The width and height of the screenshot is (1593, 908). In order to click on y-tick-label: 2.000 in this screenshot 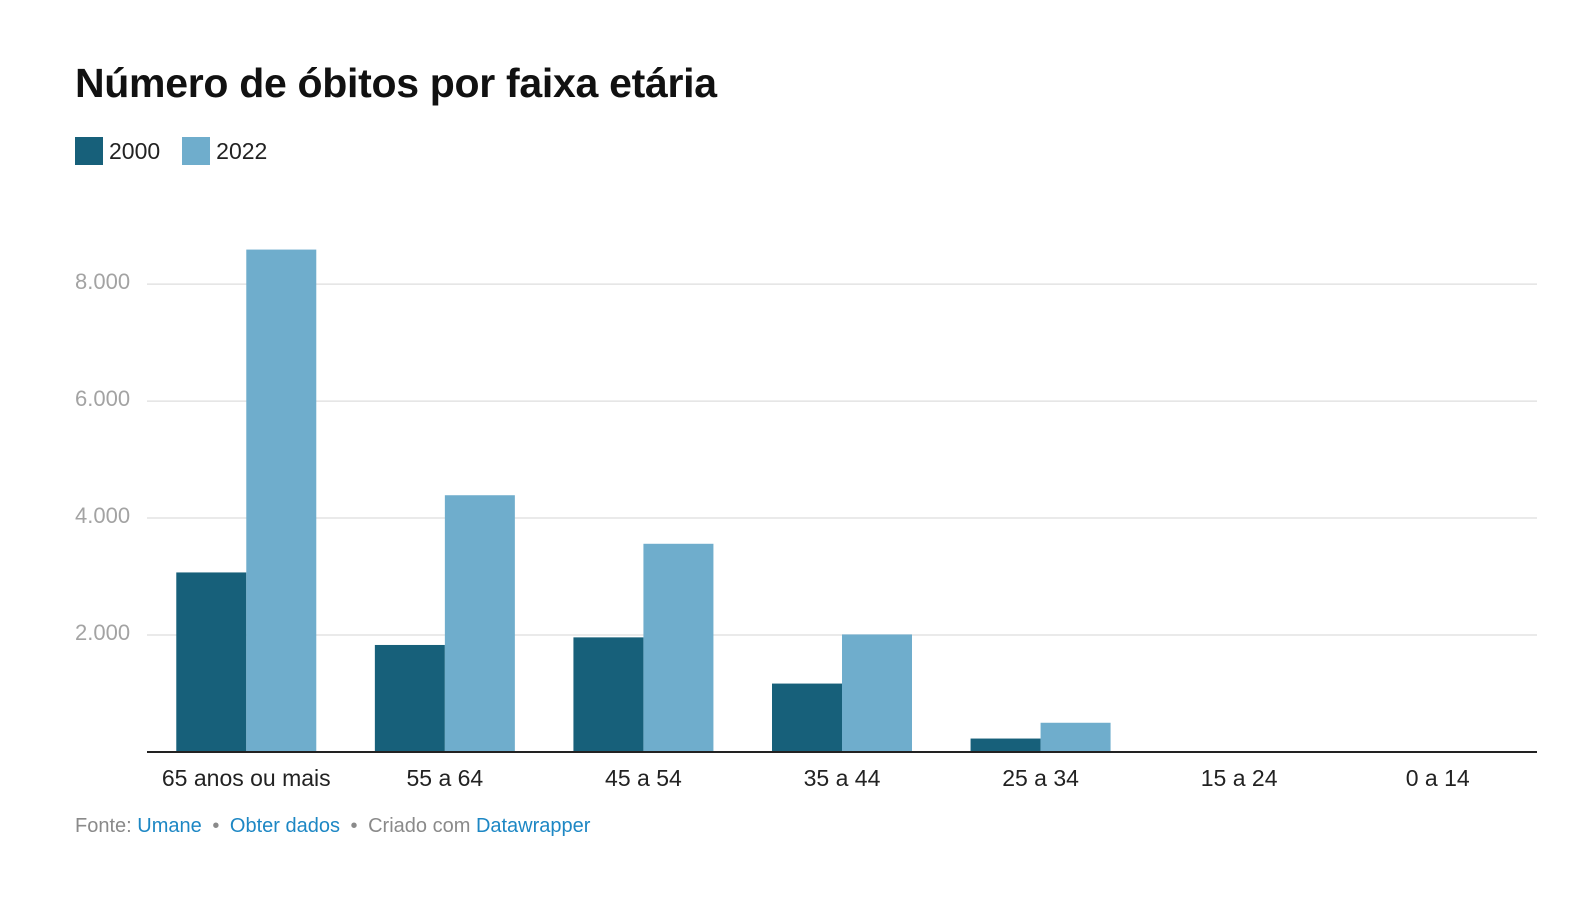, I will do `click(102, 632)`.